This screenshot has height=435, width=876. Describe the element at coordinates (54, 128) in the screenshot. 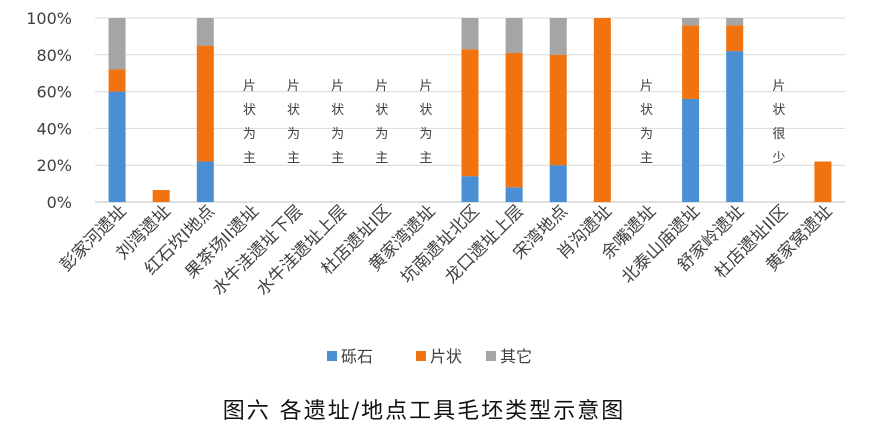

I see `y-tick-label: 40%` at that location.